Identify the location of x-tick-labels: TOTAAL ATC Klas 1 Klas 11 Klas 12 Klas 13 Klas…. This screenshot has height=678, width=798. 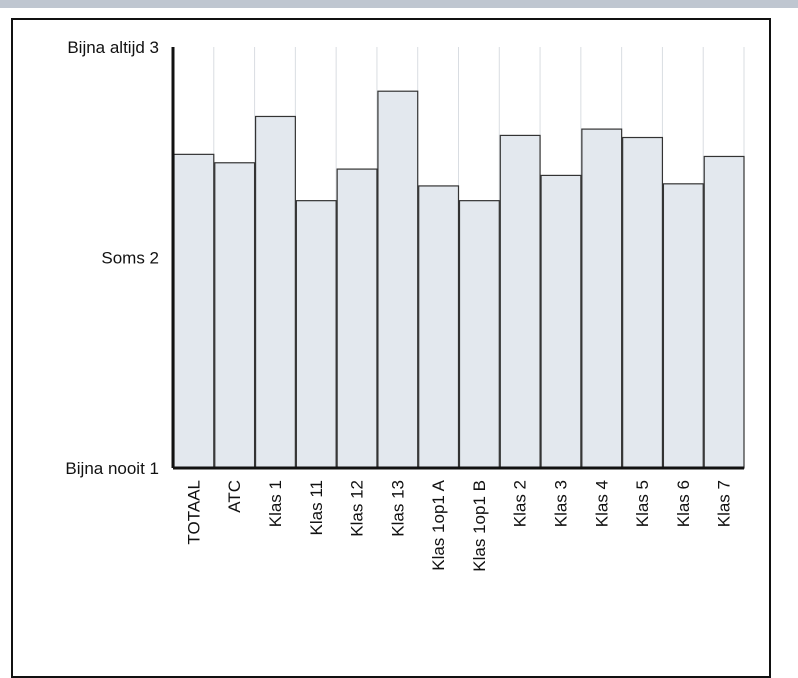
(458, 525).